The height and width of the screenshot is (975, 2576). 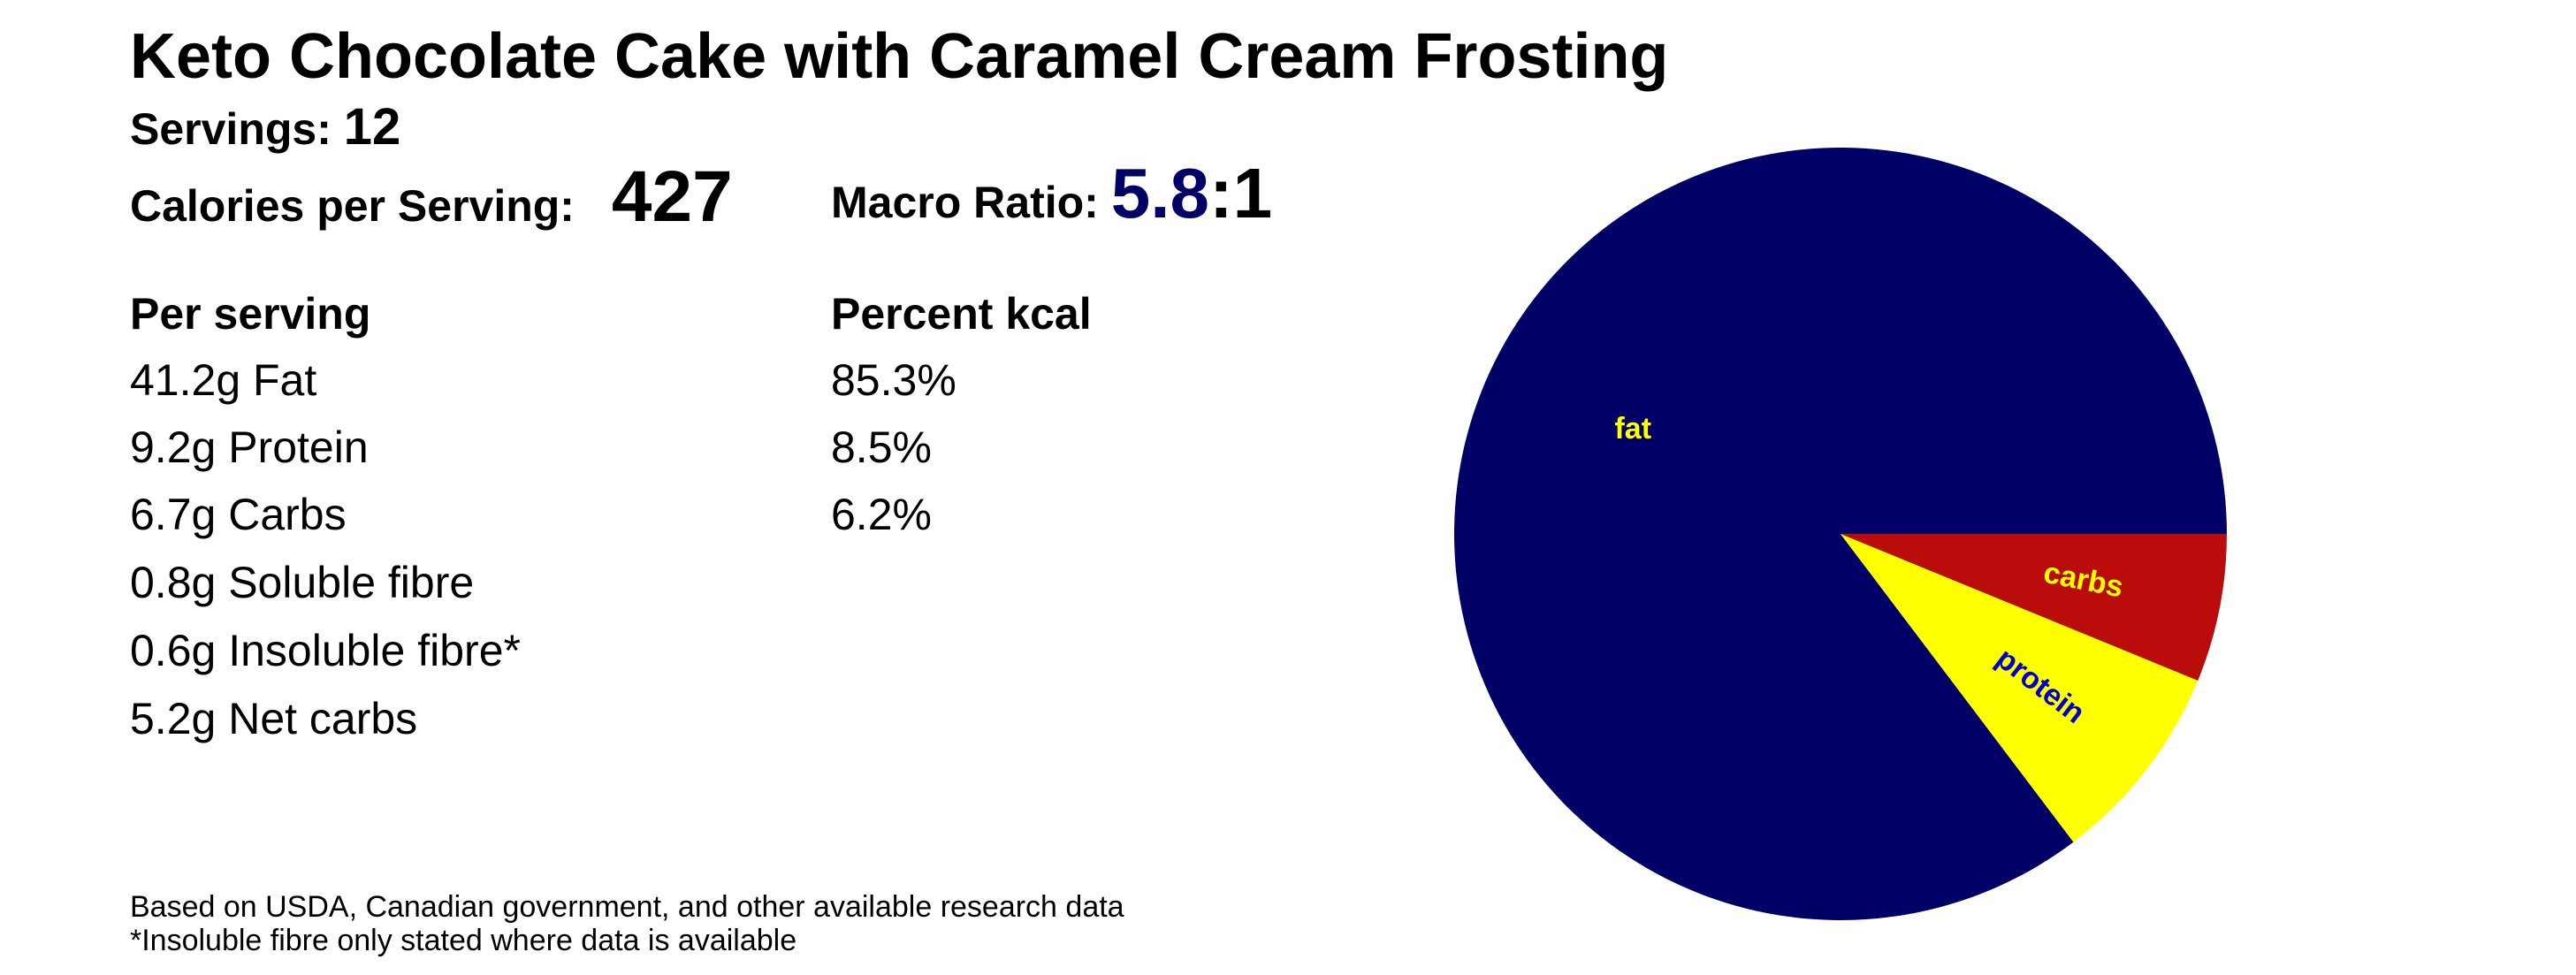 I want to click on per-serving-row: 0.6g Insoluble fibre*, so click(x=325, y=651).